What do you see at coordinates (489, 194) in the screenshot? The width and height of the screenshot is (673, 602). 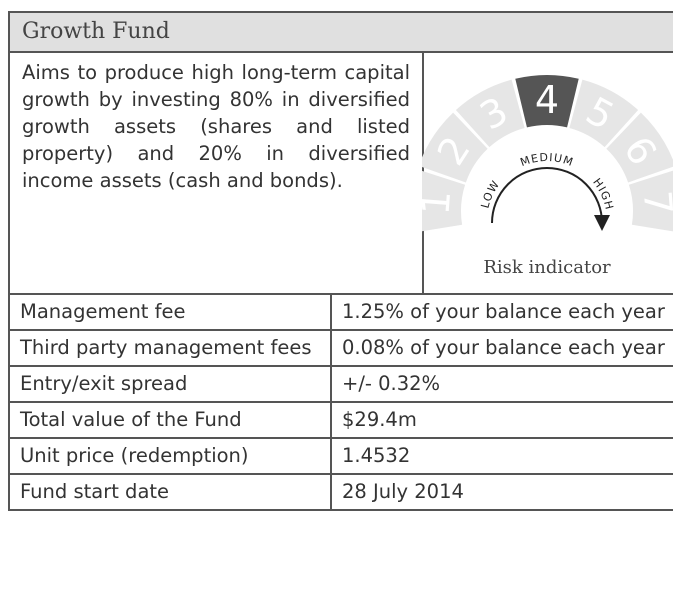 I see `risk-low: LOW` at bounding box center [489, 194].